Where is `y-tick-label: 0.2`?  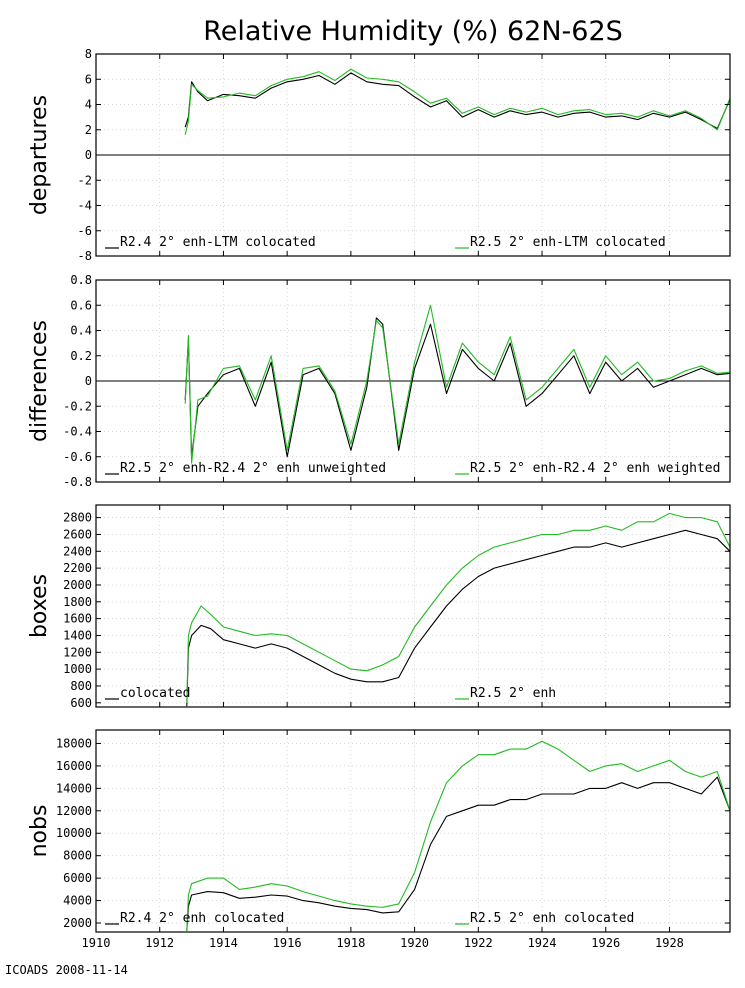
y-tick-label: 0.2 is located at coordinates (81, 356).